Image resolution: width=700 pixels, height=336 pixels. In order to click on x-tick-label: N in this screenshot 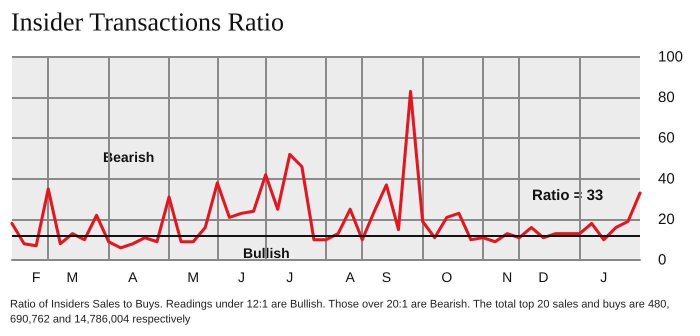, I will do `click(507, 277)`.